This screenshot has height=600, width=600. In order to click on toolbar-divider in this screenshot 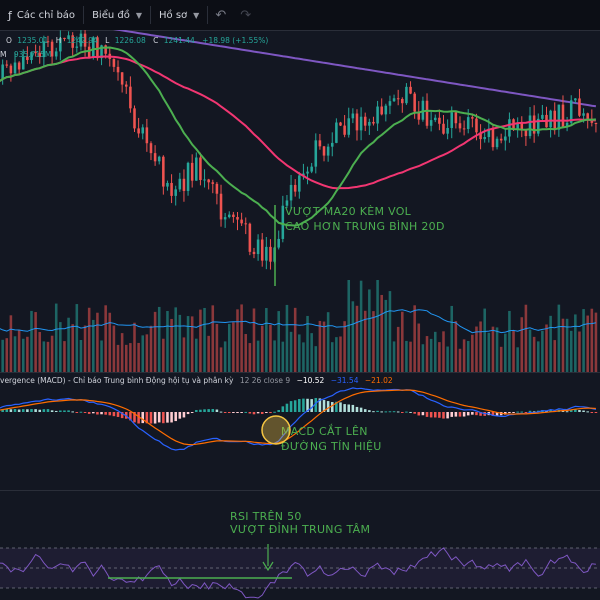, I will do `click(150, 15)`.